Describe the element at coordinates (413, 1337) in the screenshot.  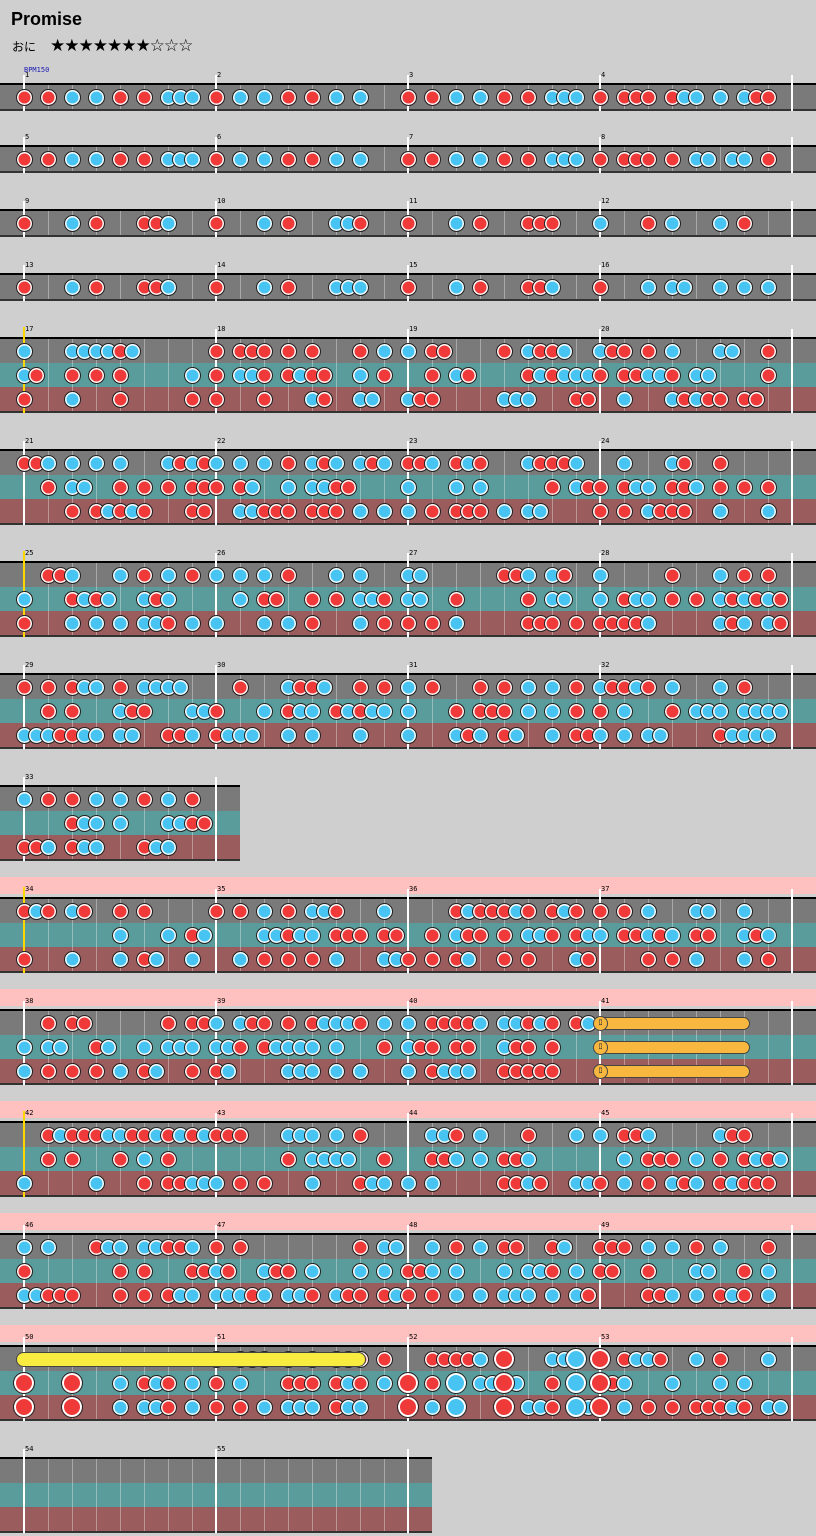
I see `measure-number: 52` at that location.